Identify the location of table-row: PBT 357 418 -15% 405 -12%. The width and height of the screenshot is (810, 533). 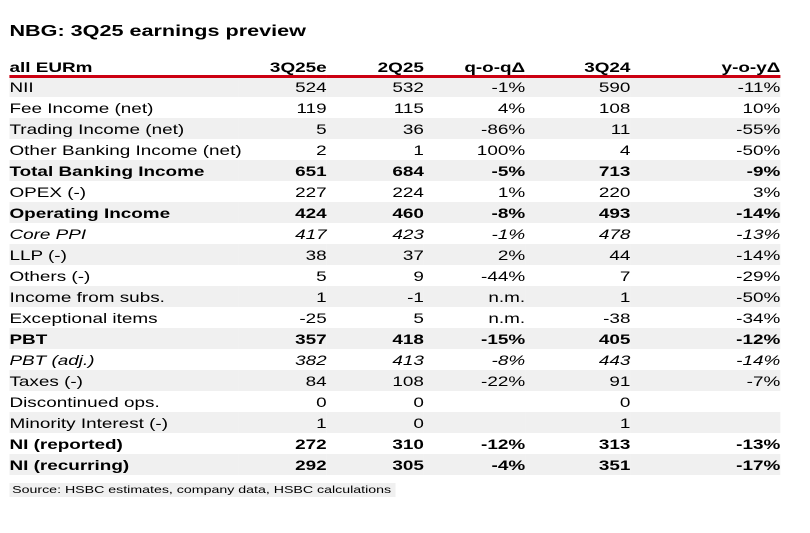
(395, 338).